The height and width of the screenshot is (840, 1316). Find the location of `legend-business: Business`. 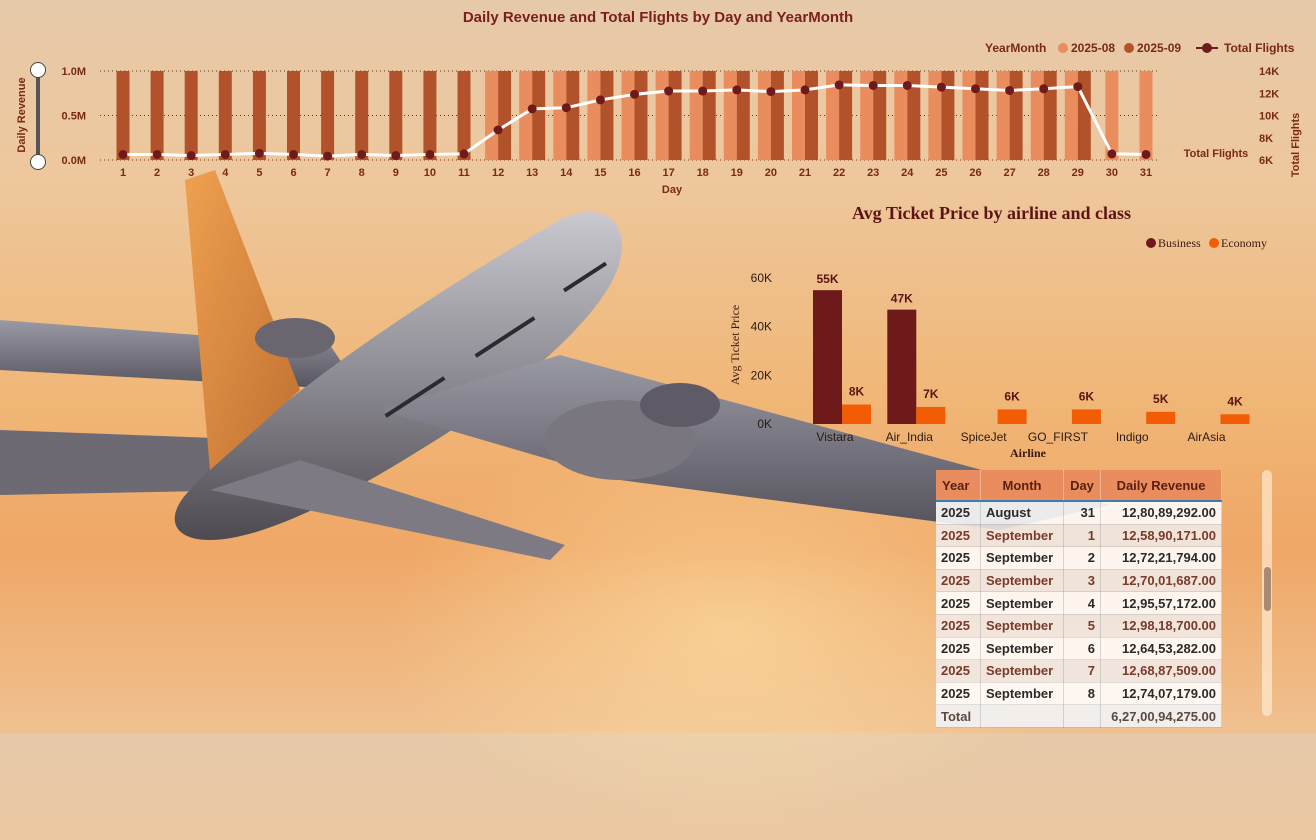

legend-business: Business is located at coordinates (1179, 243).